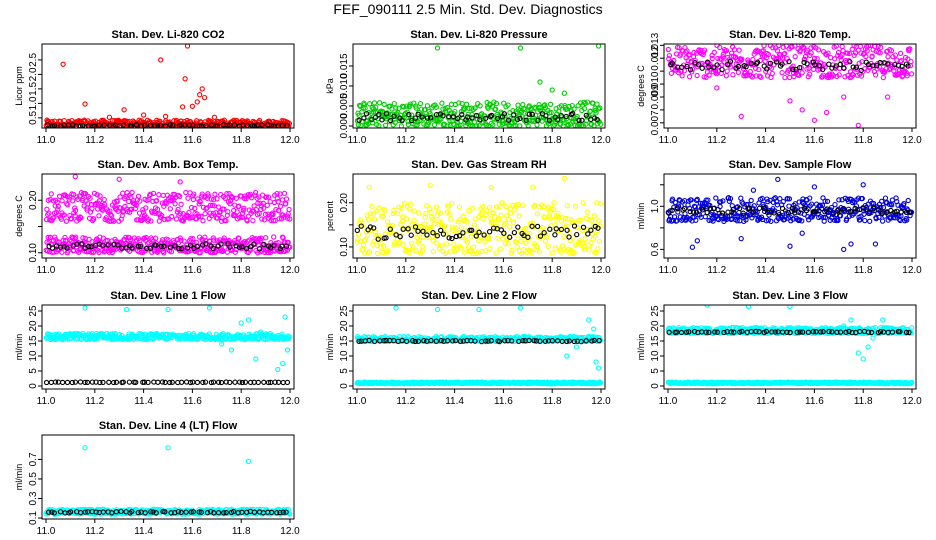  What do you see at coordinates (601, 401) in the screenshot?
I see `x-tick-label: 12.0` at bounding box center [601, 401].